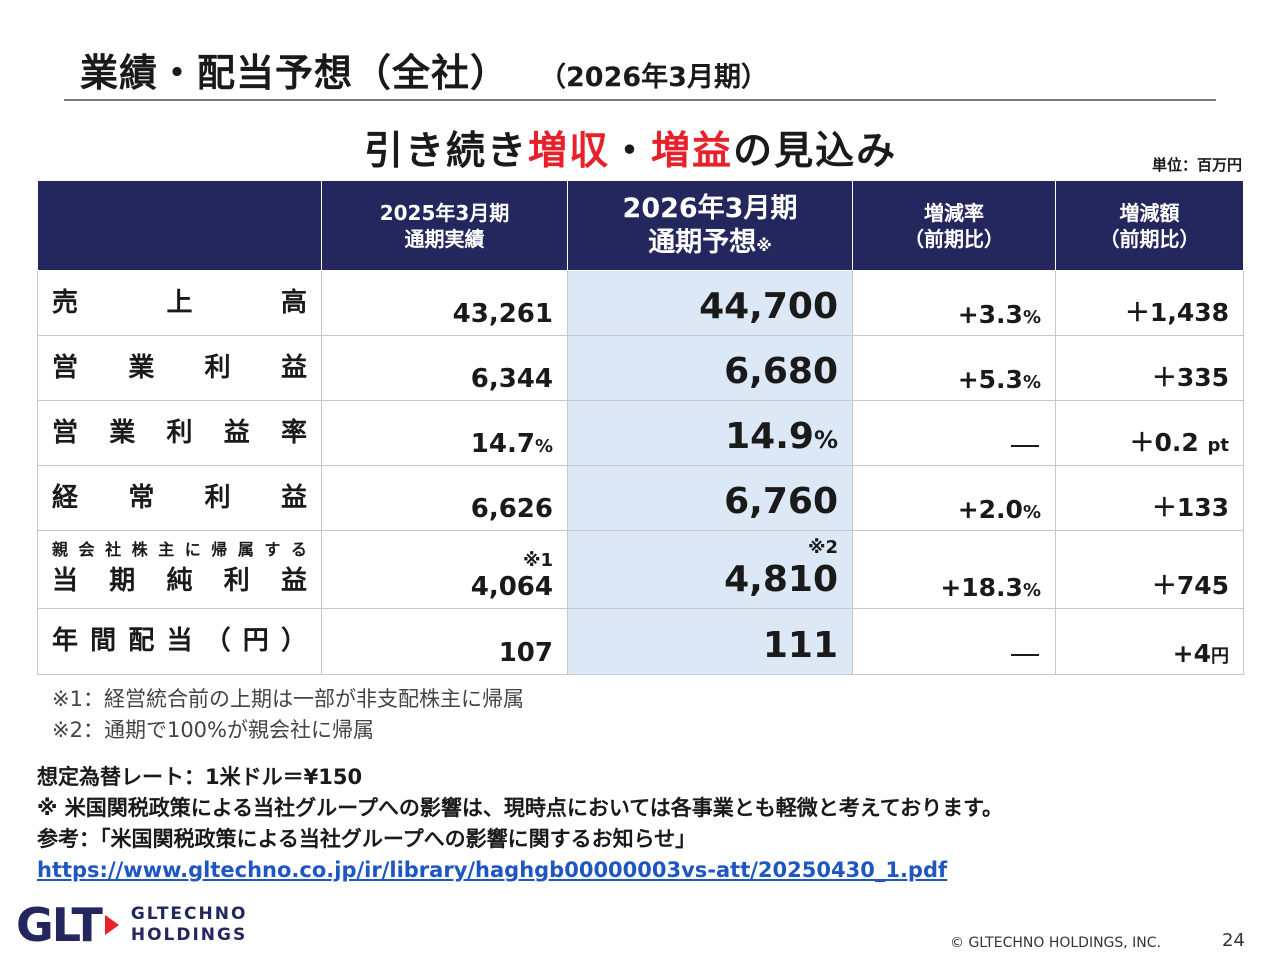  I want to click on page-number: 24, so click(1233, 940).